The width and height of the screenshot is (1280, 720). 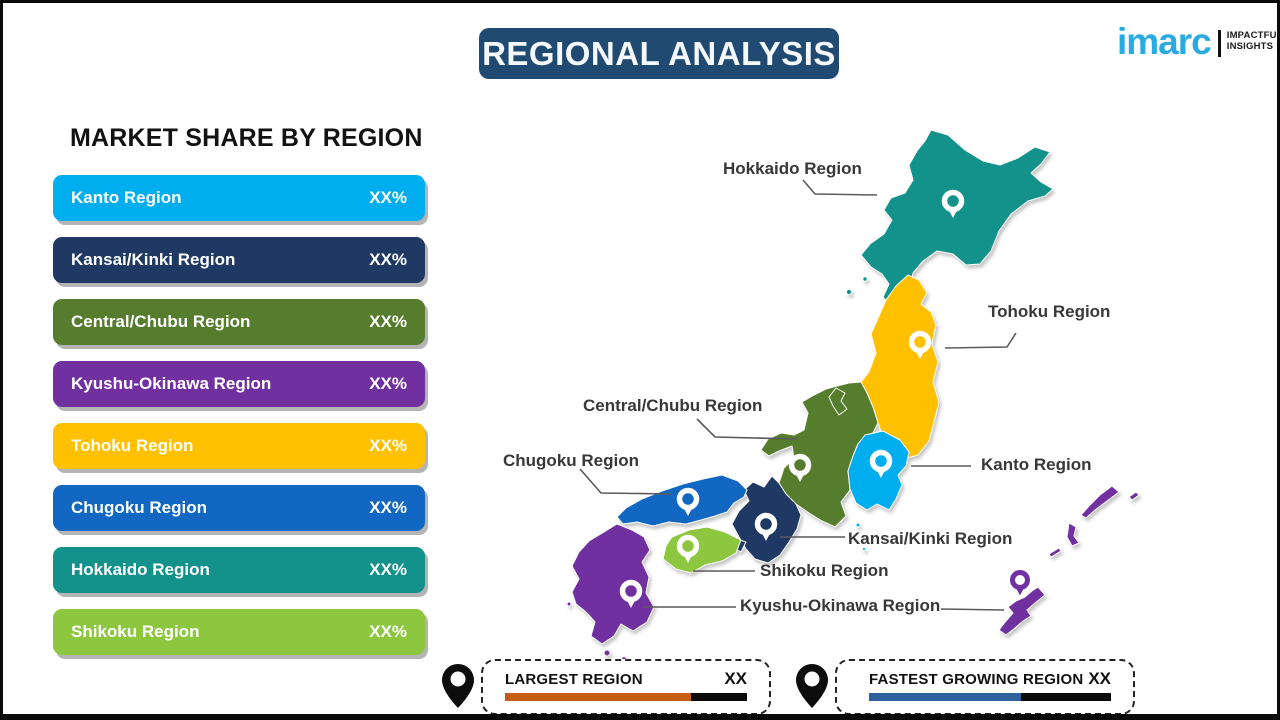 What do you see at coordinates (812, 686) in the screenshot?
I see `fastest-region-pin-icon` at bounding box center [812, 686].